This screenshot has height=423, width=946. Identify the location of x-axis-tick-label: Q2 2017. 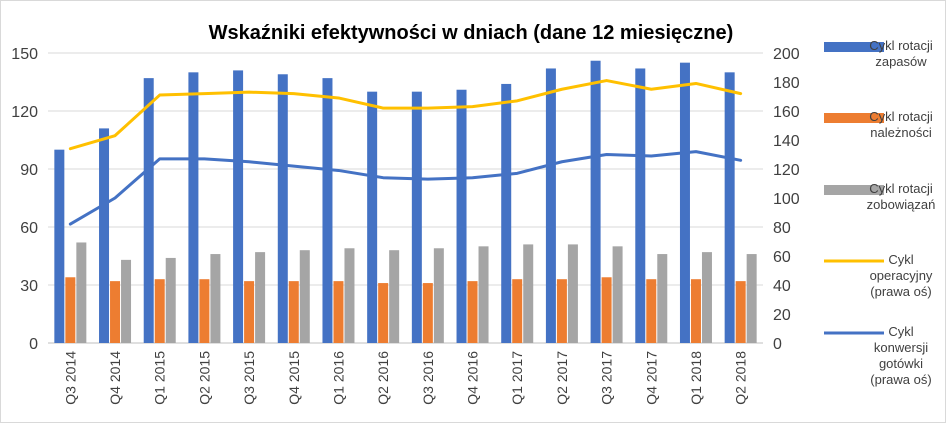
(562, 378).